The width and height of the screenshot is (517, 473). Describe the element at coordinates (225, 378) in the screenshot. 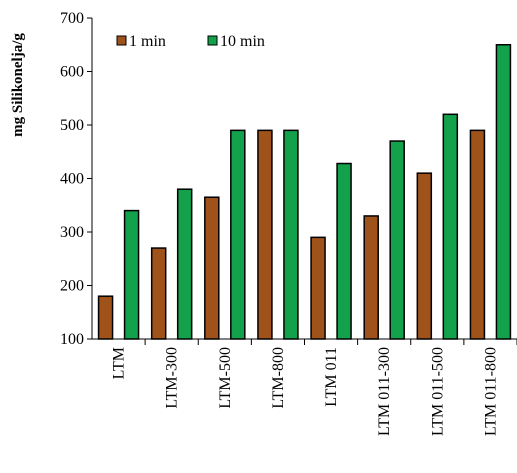

I see `x-tick-label: LTM-500` at that location.